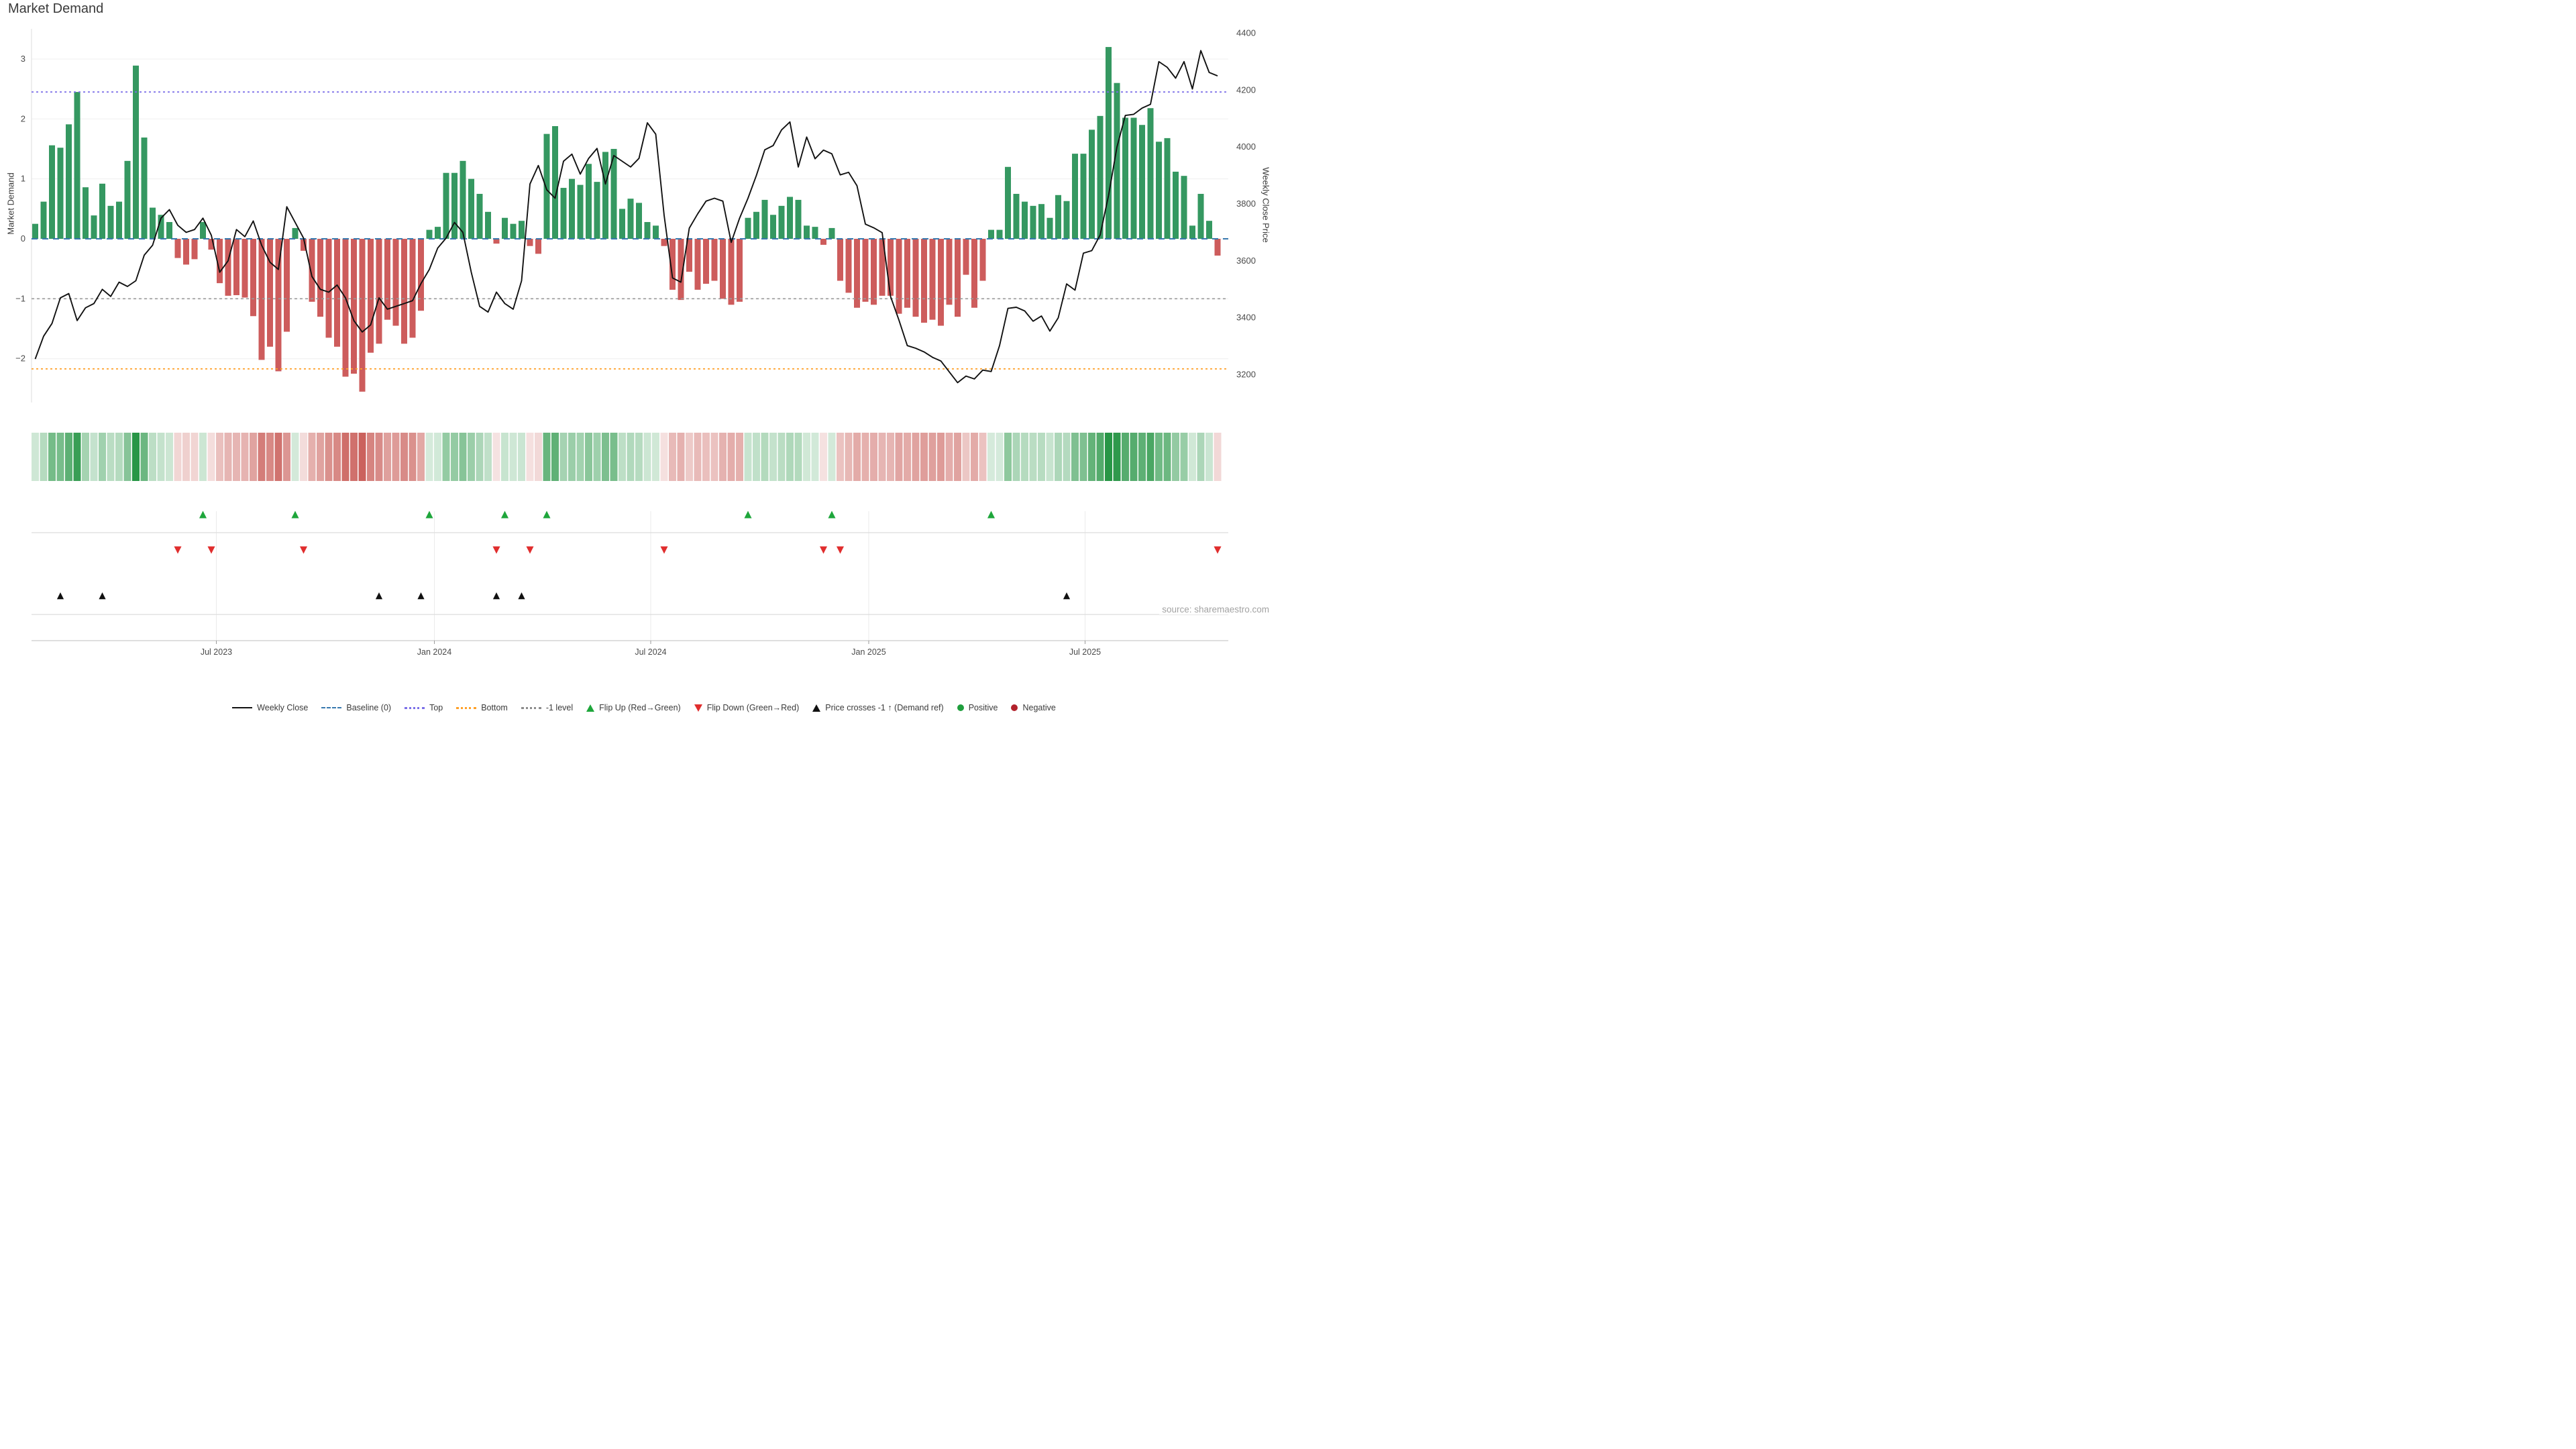 The height and width of the screenshot is (1449, 2576). What do you see at coordinates (354, 457) in the screenshot?
I see `heat-cell-w38` at bounding box center [354, 457].